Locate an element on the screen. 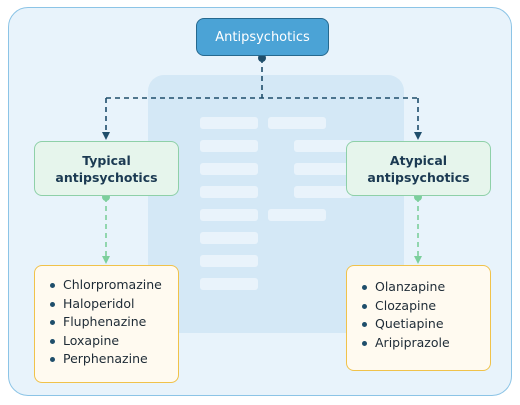 The width and height of the screenshot is (520, 405). list-item: Clozapine is located at coordinates (425, 307).